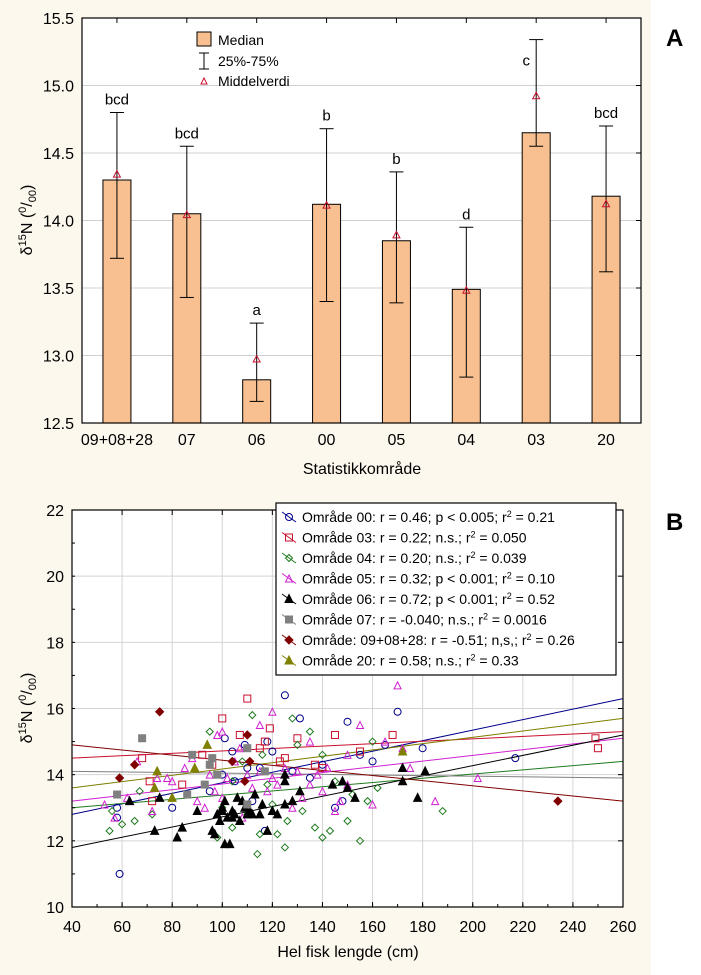 The width and height of the screenshot is (701, 975). I want to click on legend-mean-triangle-icon, so click(204, 80).